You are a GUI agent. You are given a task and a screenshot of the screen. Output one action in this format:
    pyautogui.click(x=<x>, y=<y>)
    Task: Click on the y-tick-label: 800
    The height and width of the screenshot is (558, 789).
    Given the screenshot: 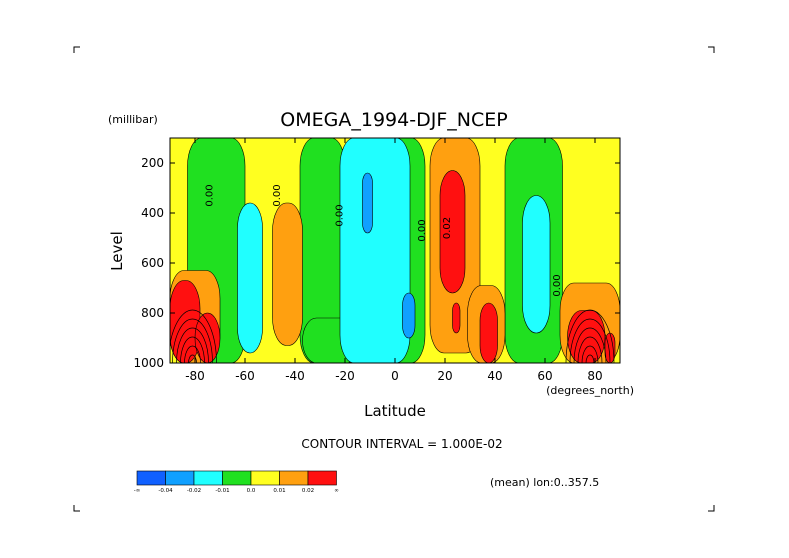 What is the action you would take?
    pyautogui.click(x=152, y=313)
    